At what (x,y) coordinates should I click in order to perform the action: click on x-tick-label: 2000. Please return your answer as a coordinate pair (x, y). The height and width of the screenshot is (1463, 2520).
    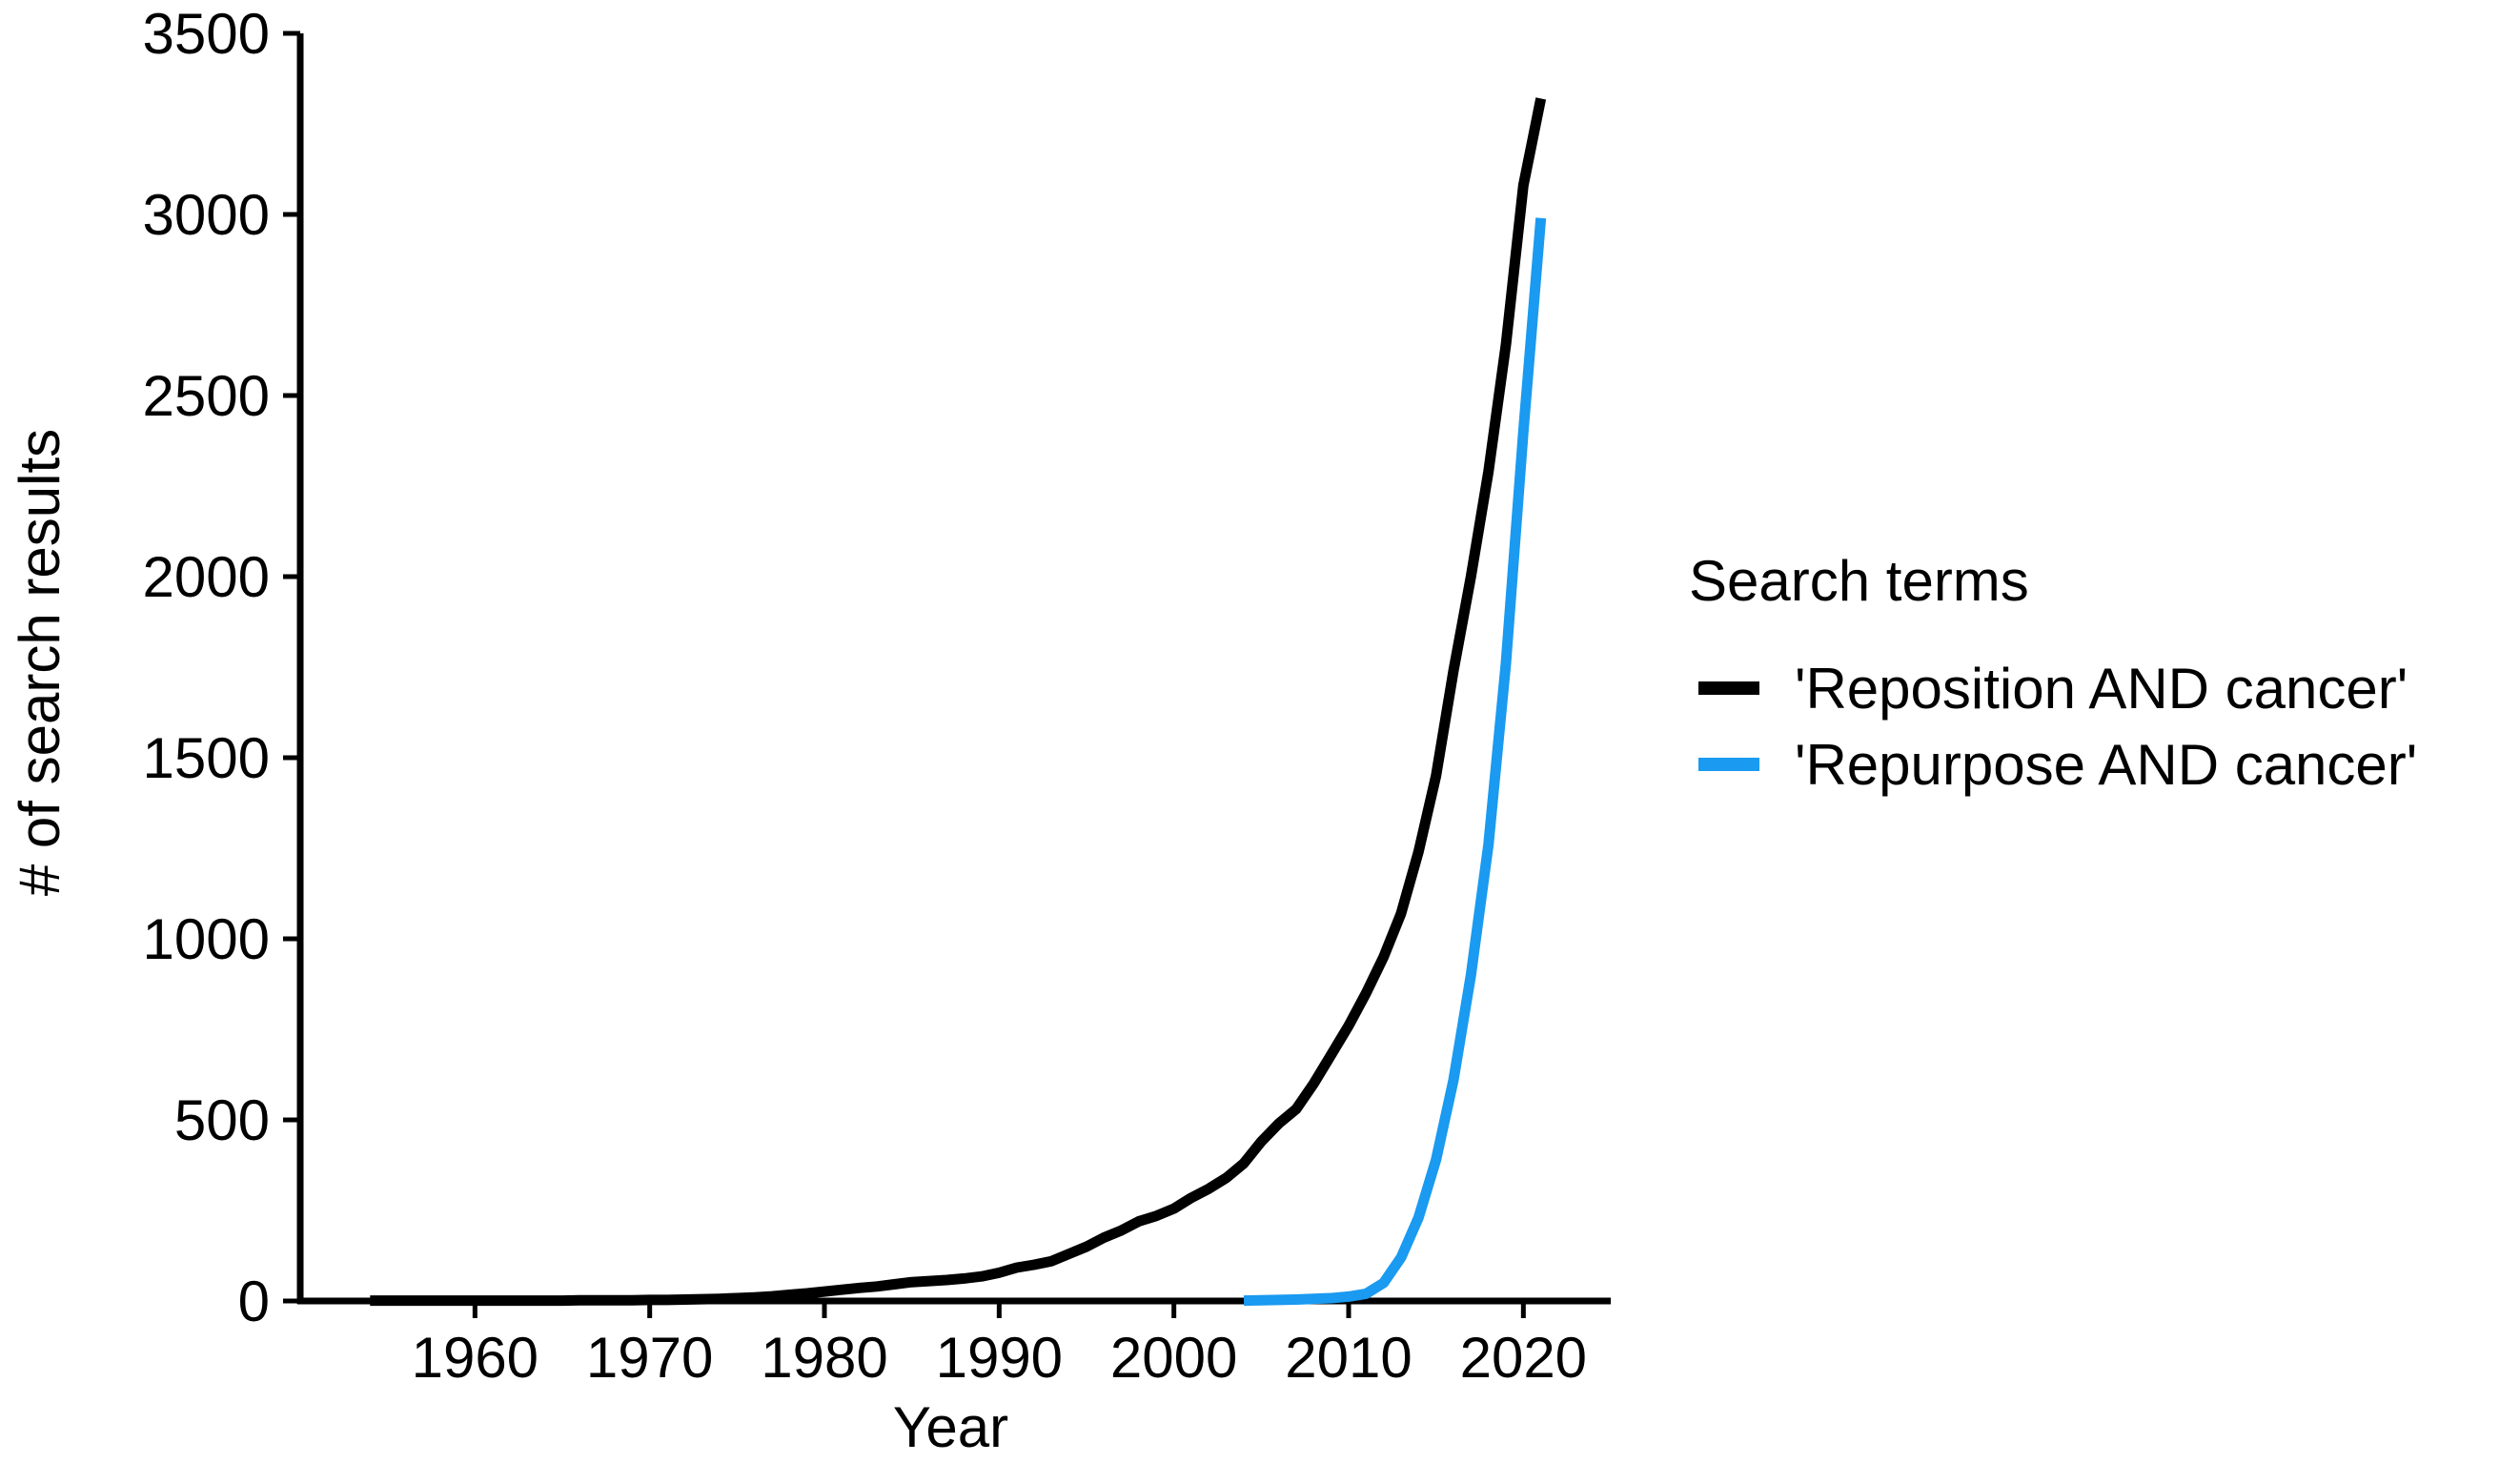
    Looking at the image, I should click on (1173, 1358).